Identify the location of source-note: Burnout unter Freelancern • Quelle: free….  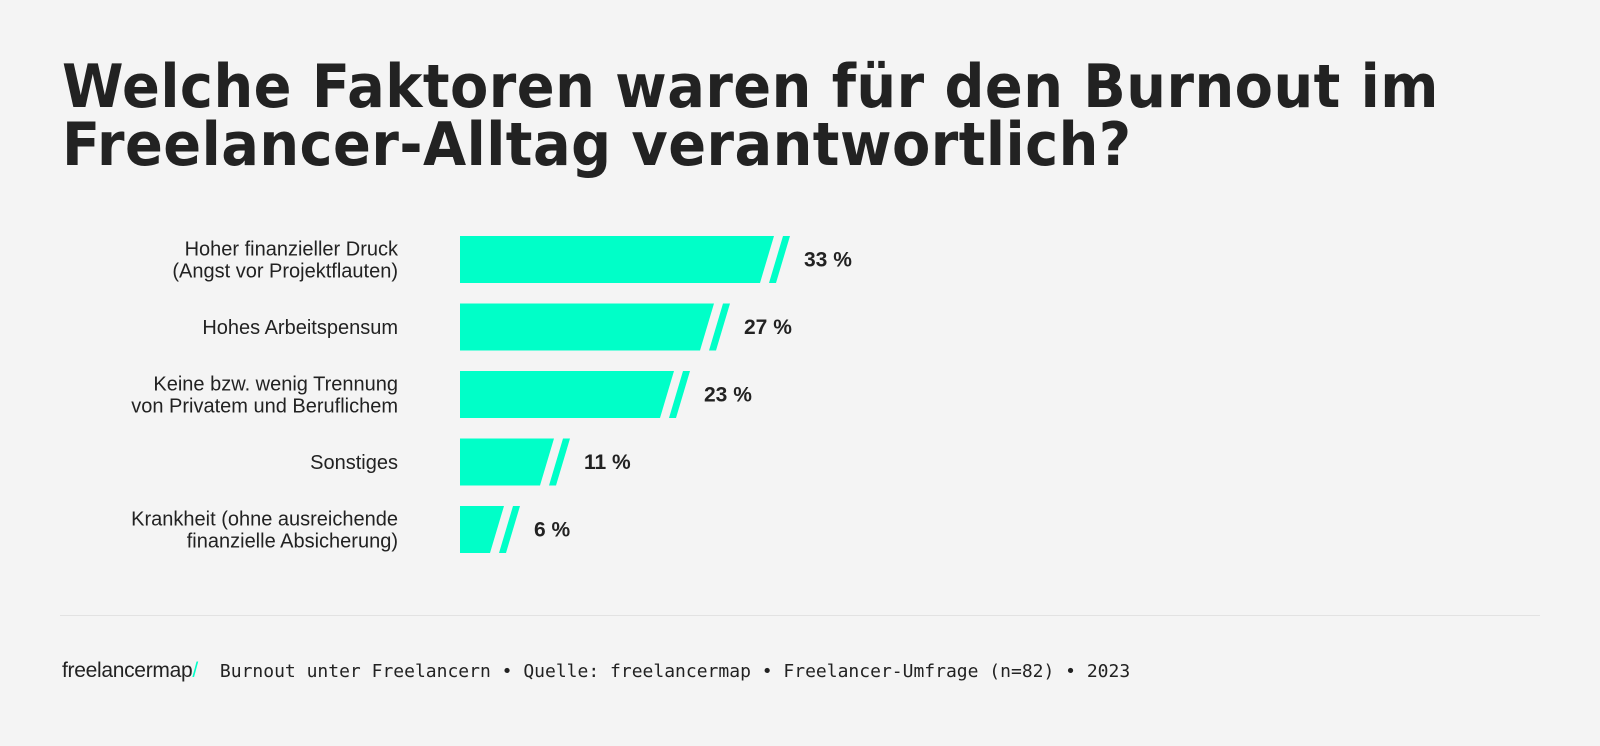
(675, 671).